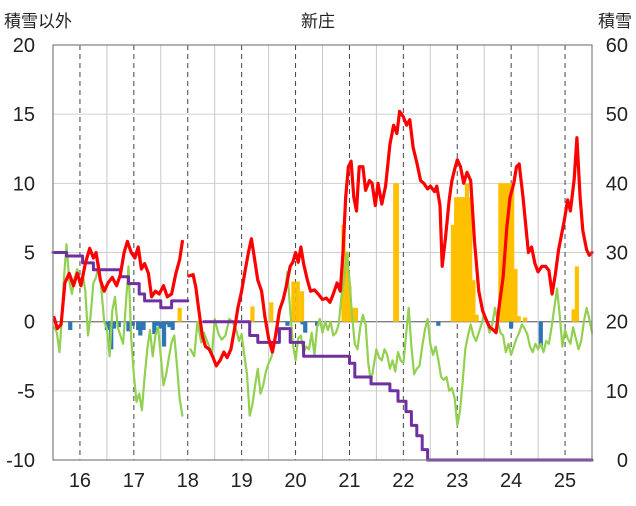 The width and height of the screenshot is (636, 506). Describe the element at coordinates (565, 481) in the screenshot. I see `x-tick-label: 25` at that location.